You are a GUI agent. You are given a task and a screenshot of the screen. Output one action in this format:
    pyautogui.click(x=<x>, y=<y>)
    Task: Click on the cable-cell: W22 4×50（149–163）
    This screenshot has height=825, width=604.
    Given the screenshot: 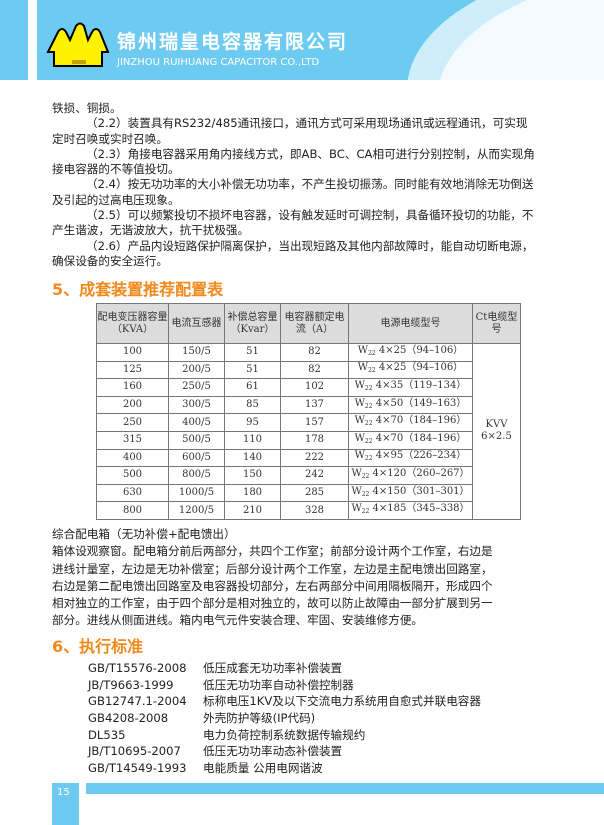 What is the action you would take?
    pyautogui.click(x=410, y=405)
    